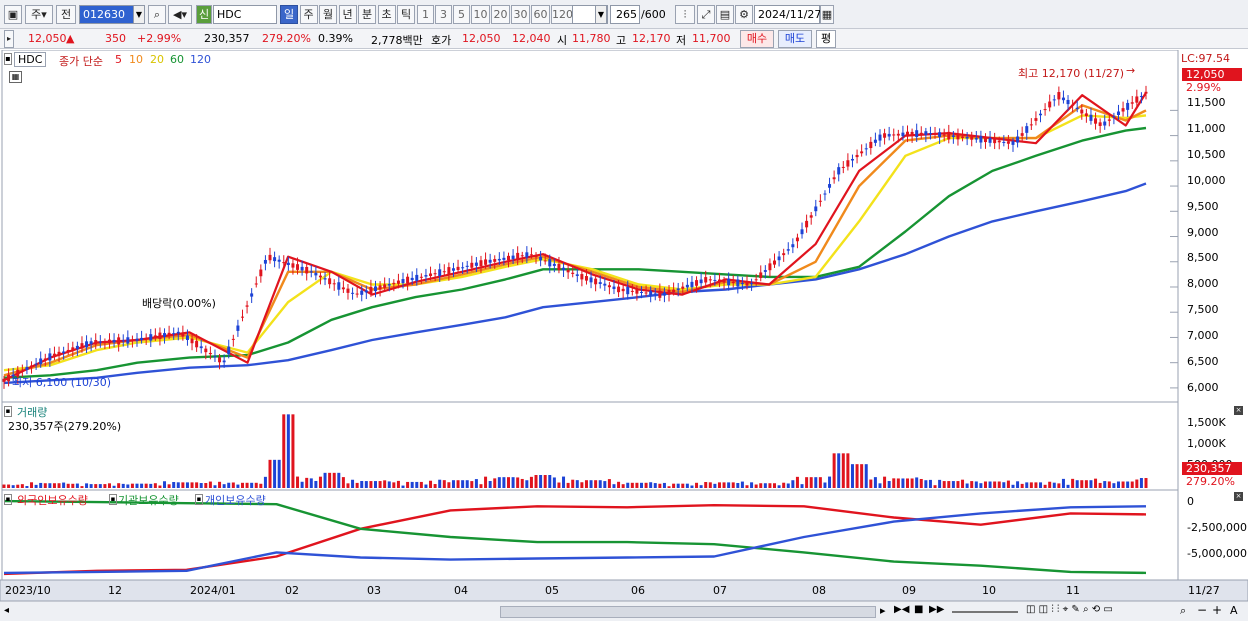 The width and height of the screenshot is (1248, 621). Describe the element at coordinates (8, 59) in the screenshot. I see `panel-menu-icon: ▪` at that location.